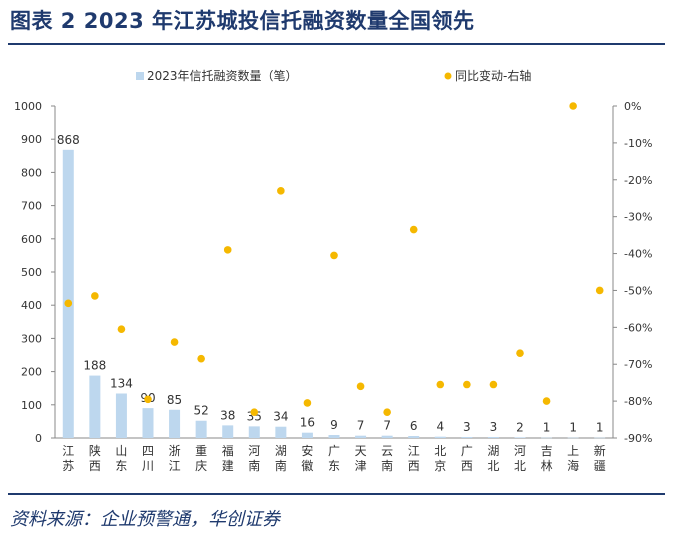  I want to click on bar-value-label: 4, so click(440, 427).